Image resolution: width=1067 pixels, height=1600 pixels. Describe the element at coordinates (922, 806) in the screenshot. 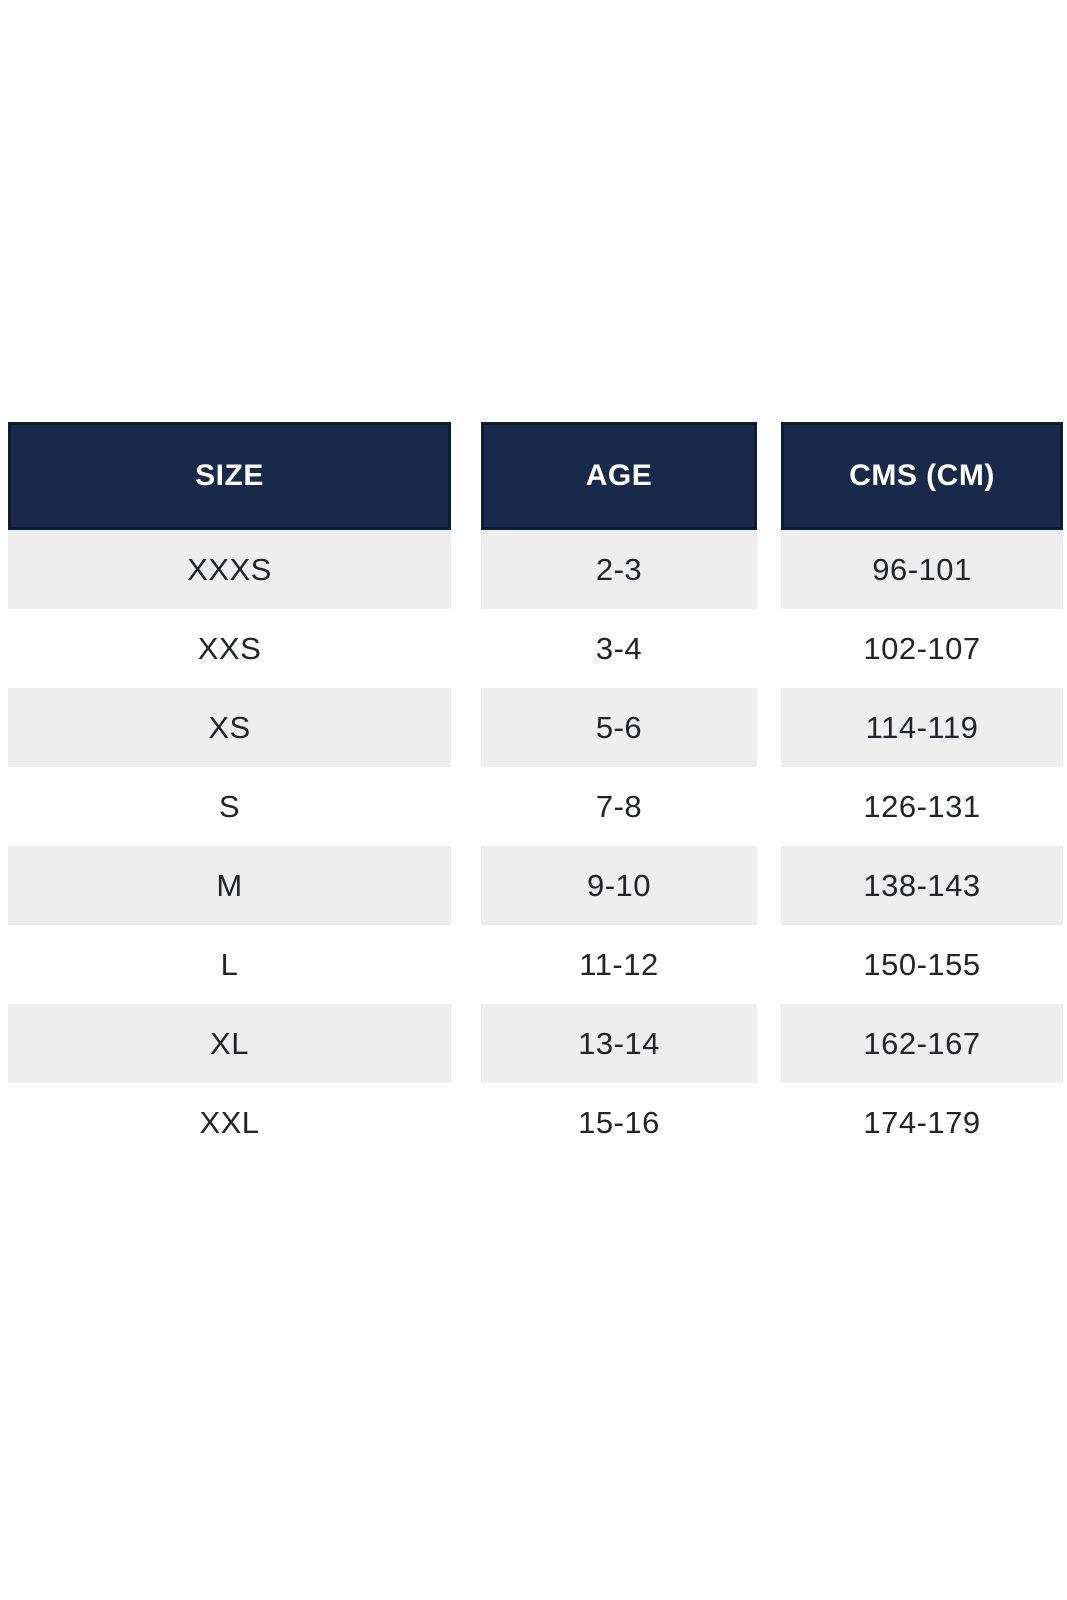

I see `cms-cell: 126-131` at that location.